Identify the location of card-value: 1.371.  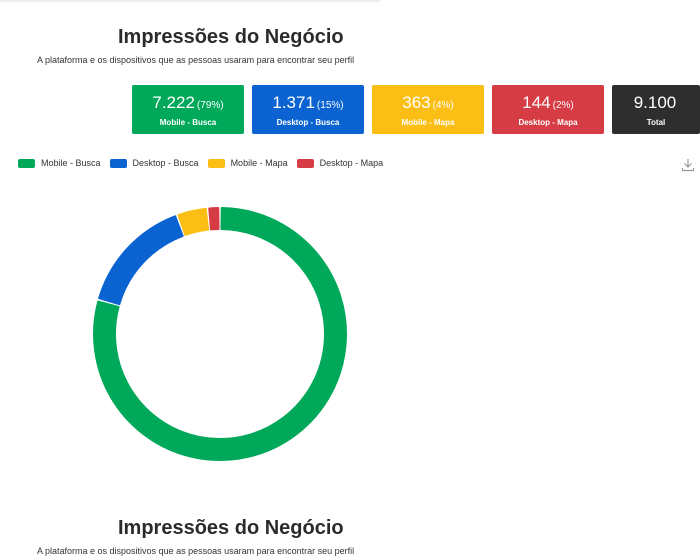
(293, 102).